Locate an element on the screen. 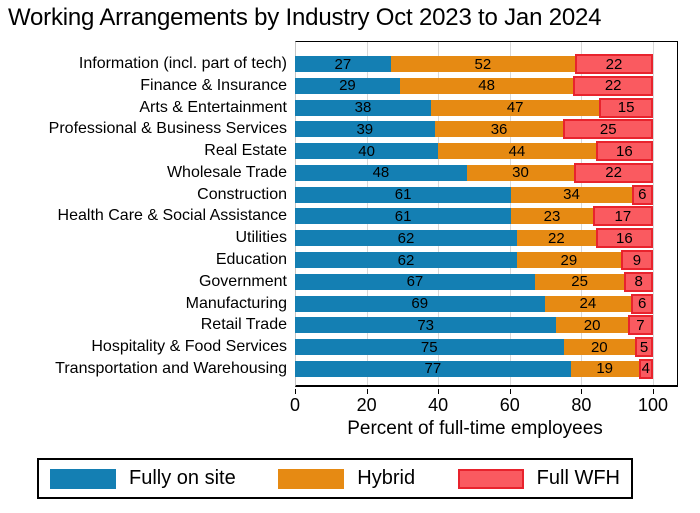  bar-segment-full-wfh: 8 is located at coordinates (638, 281).